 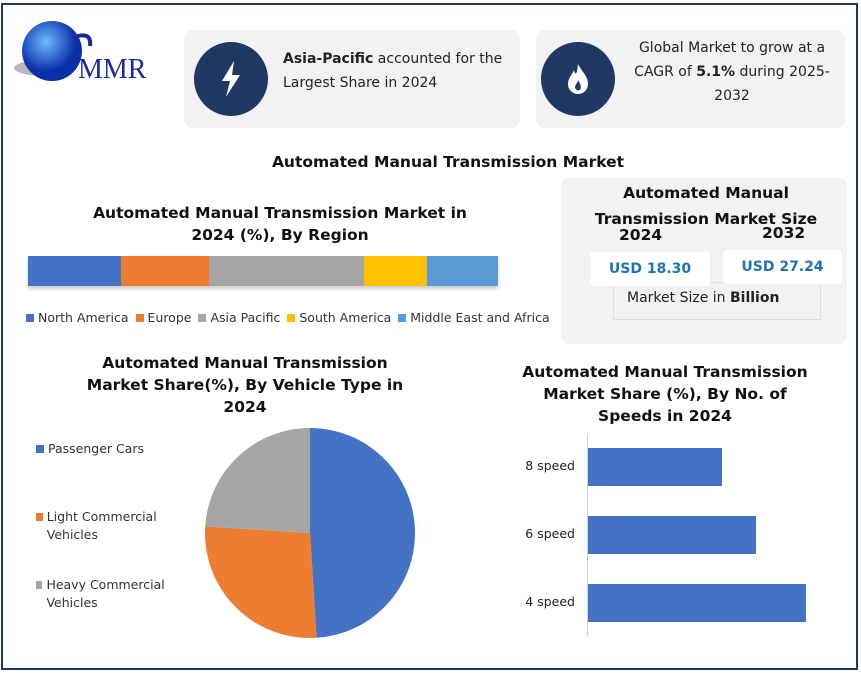 I want to click on region-segment-middle-east-and-africa, so click(x=462, y=271).